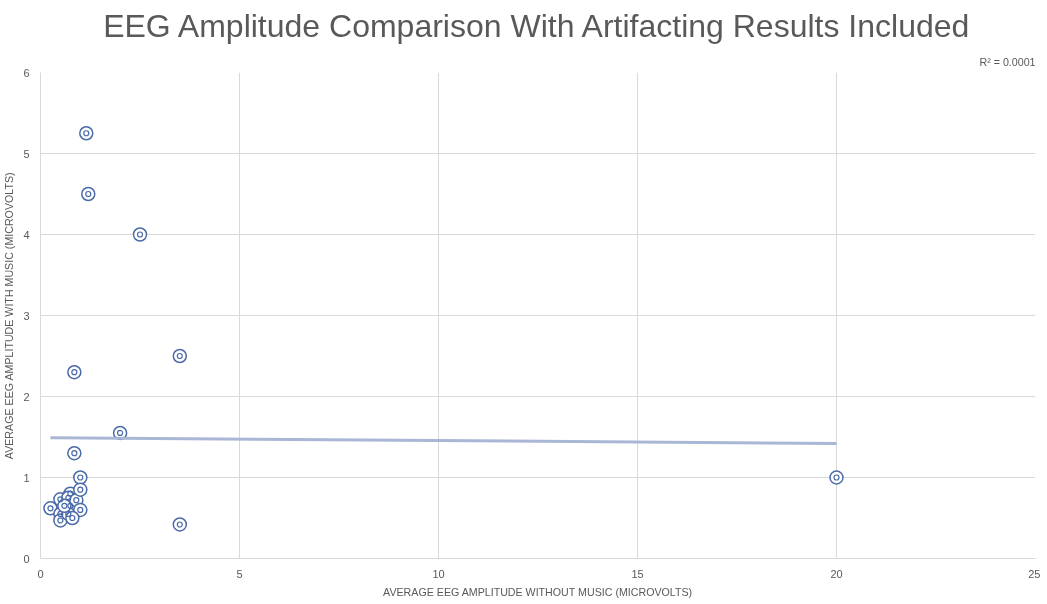  Describe the element at coordinates (26, 153) in the screenshot. I see `y-tick-label: 5` at that location.